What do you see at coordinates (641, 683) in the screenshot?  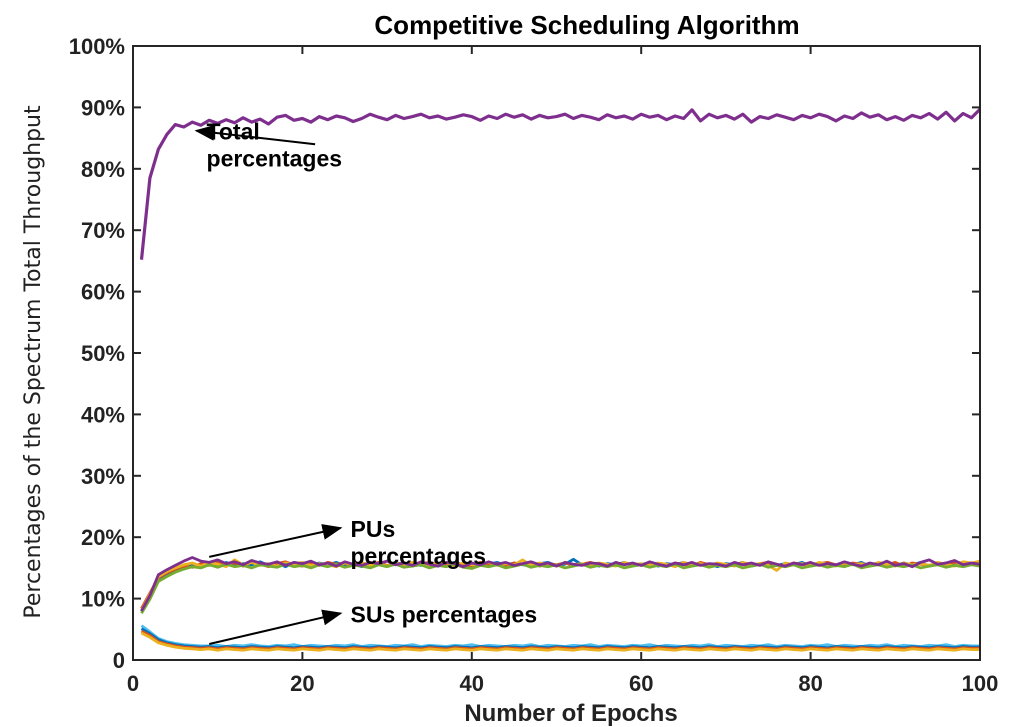 I see `x-tick-label: 60` at bounding box center [641, 683].